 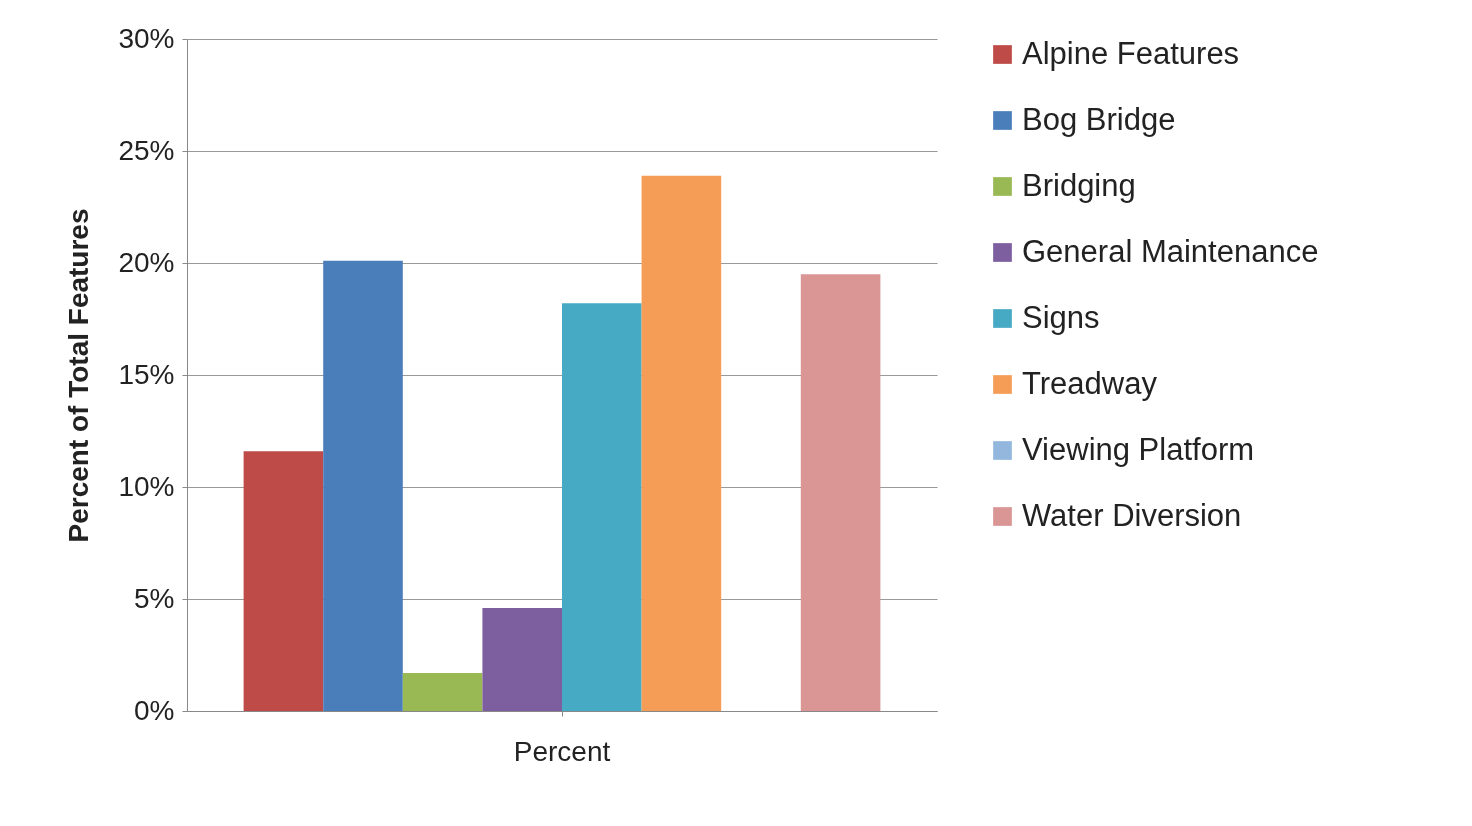 What do you see at coordinates (1061, 317) in the screenshot?
I see `legend-label: Signs` at bounding box center [1061, 317].